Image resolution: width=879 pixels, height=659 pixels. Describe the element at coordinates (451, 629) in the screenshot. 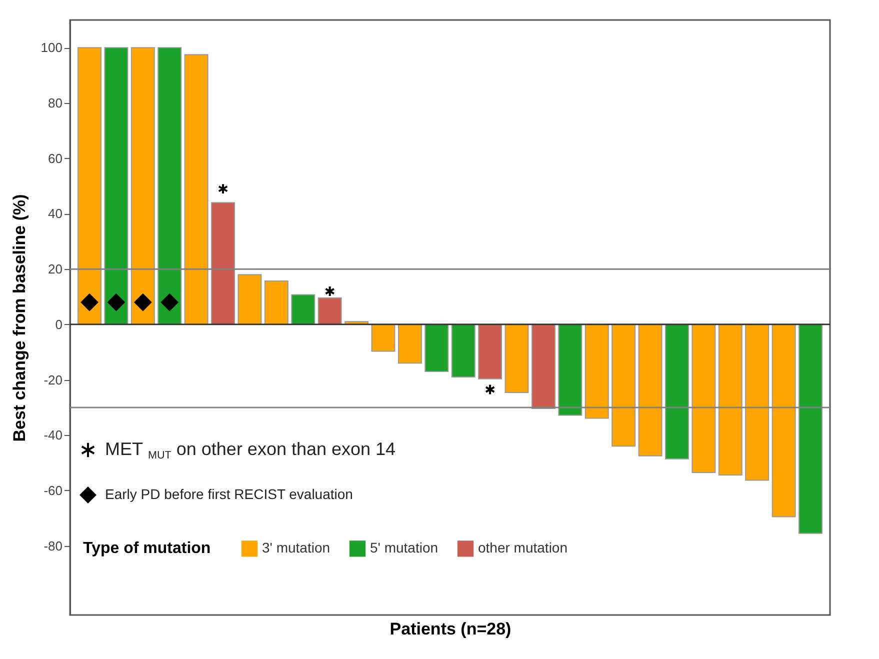

I see `x-axis-title: Patients (n=28)` at that location.